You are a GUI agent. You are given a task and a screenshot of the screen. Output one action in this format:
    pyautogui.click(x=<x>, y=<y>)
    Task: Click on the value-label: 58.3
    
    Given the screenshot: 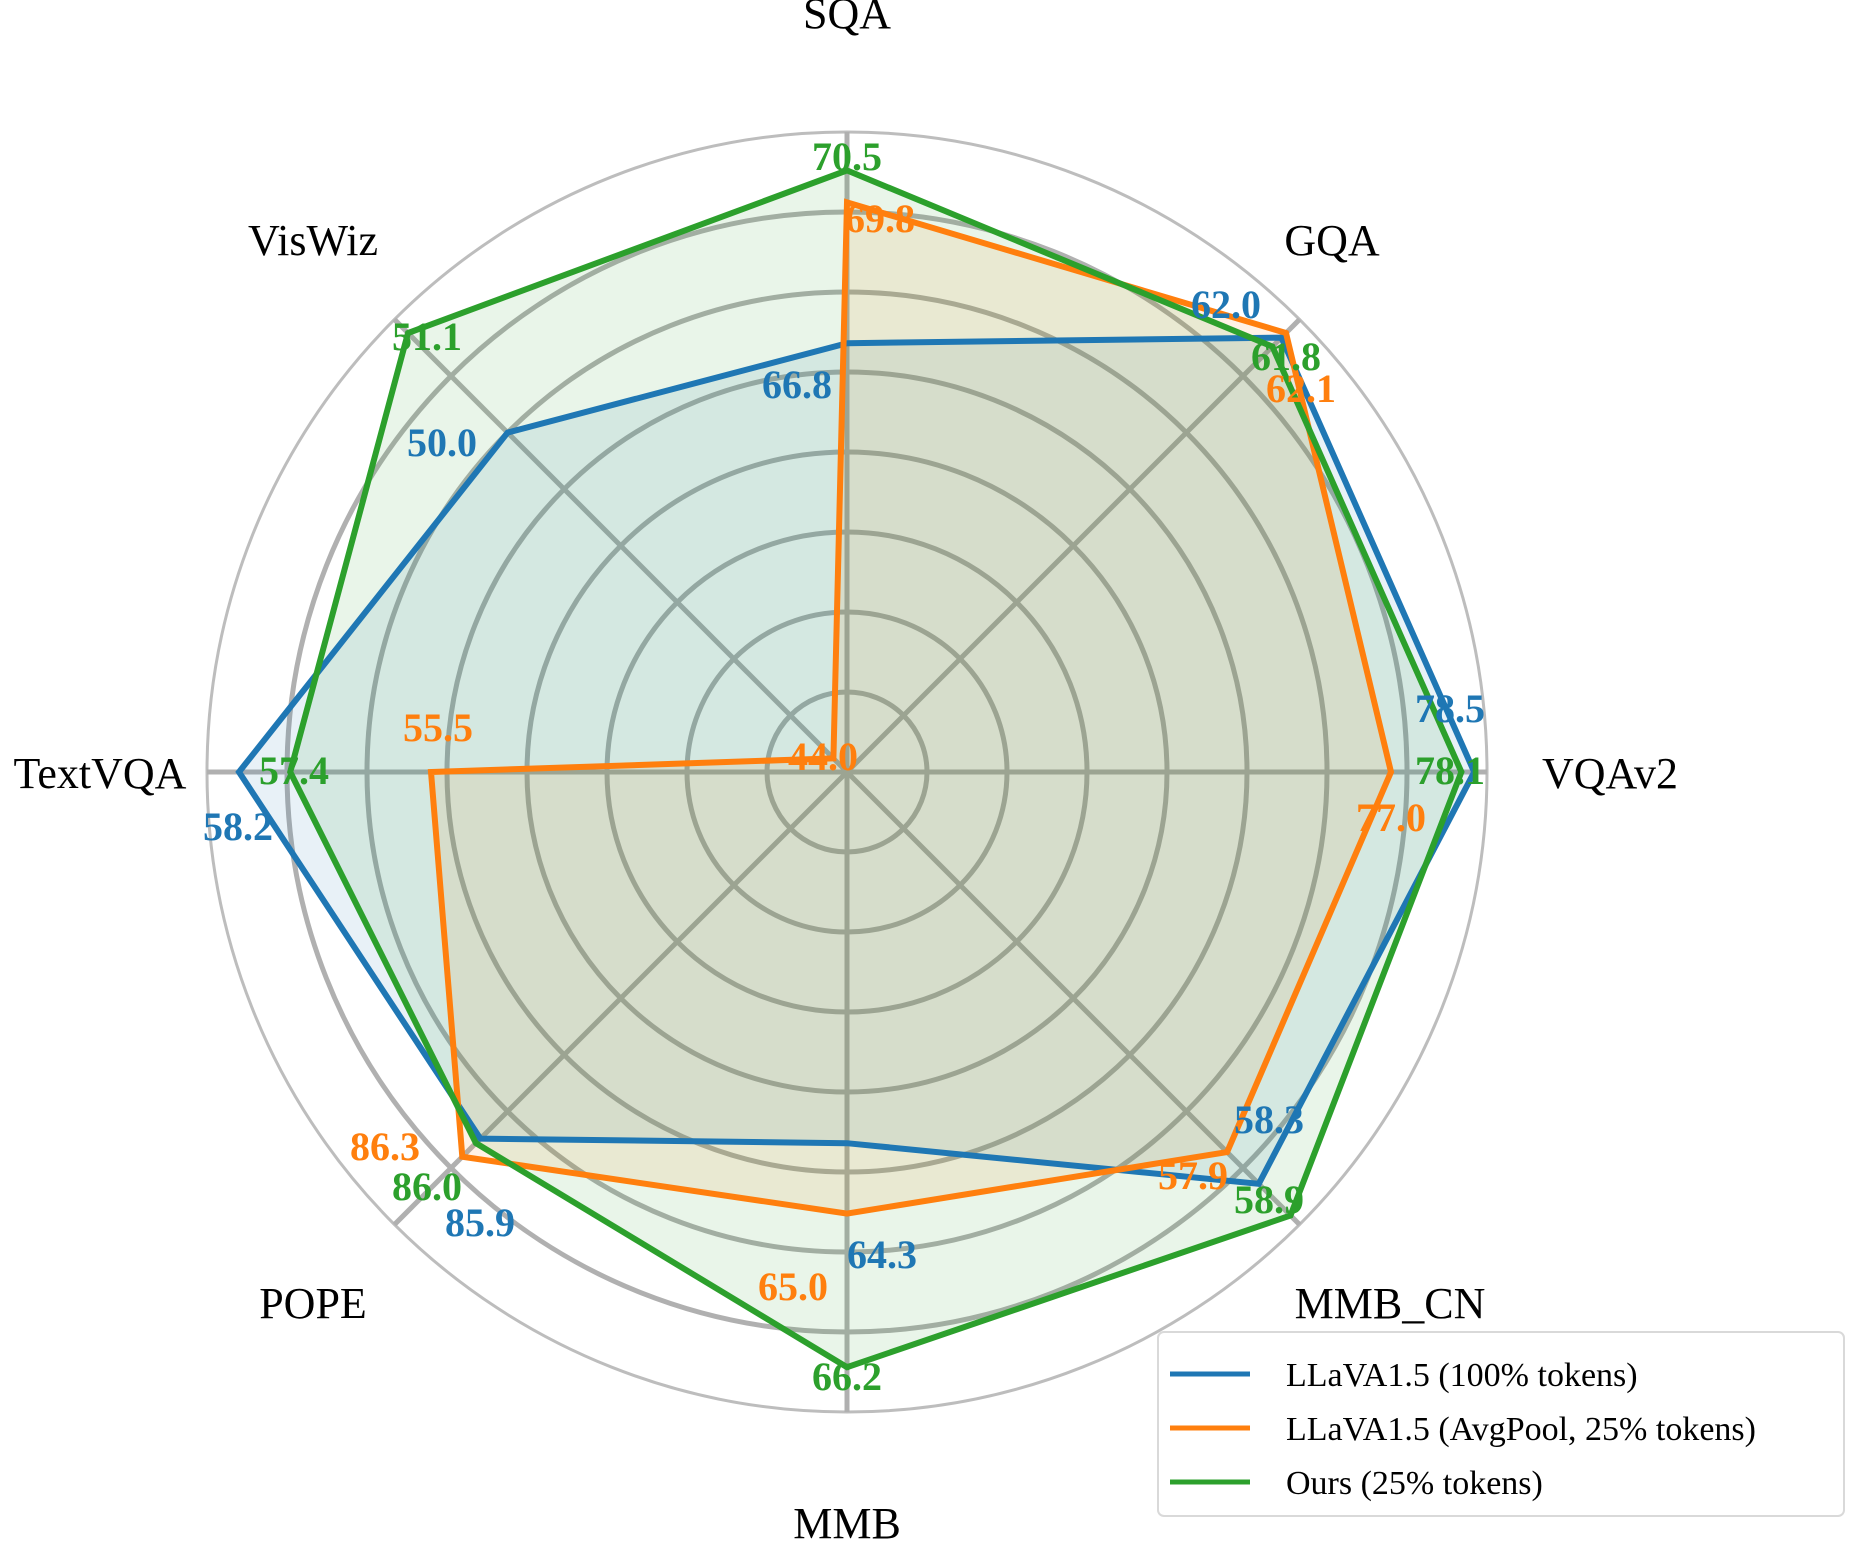 What is the action you would take?
    pyautogui.click(x=1269, y=1119)
    